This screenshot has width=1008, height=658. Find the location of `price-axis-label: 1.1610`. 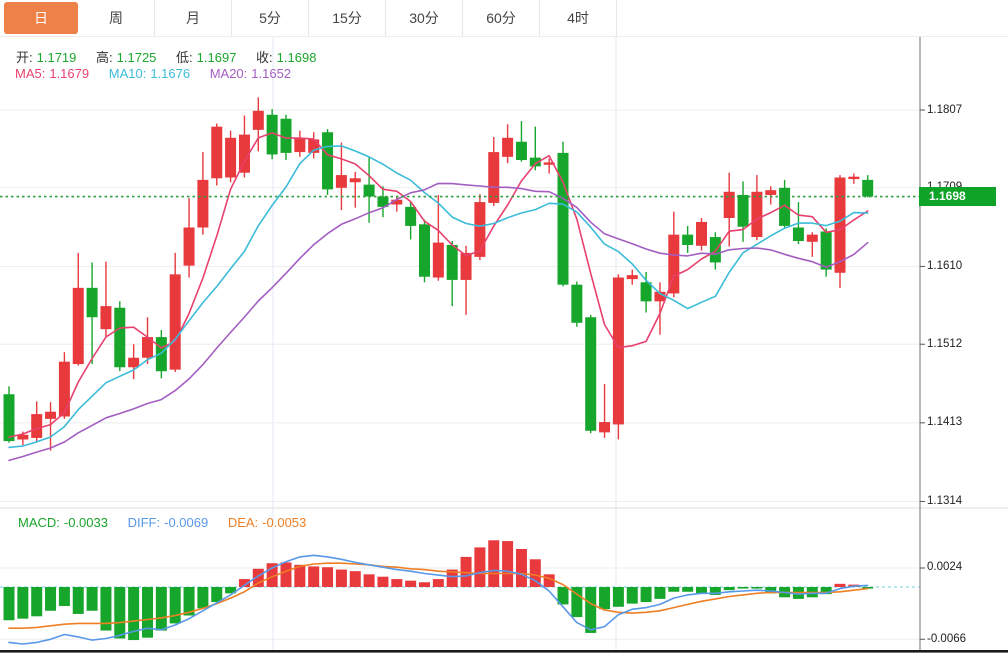

price-axis-label: 1.1610 is located at coordinates (945, 265).